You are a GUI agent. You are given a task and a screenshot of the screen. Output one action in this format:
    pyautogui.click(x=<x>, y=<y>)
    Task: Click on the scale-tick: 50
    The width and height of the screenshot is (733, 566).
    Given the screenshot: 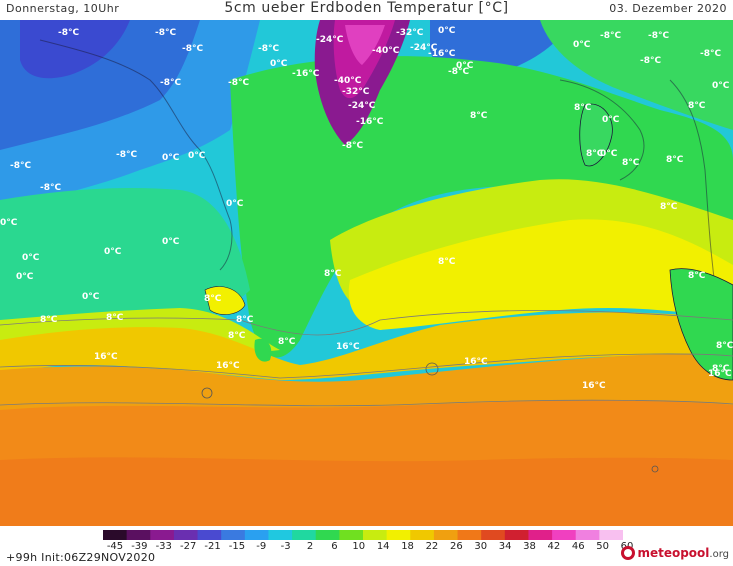 What is the action you would take?
    pyautogui.click(x=602, y=546)
    